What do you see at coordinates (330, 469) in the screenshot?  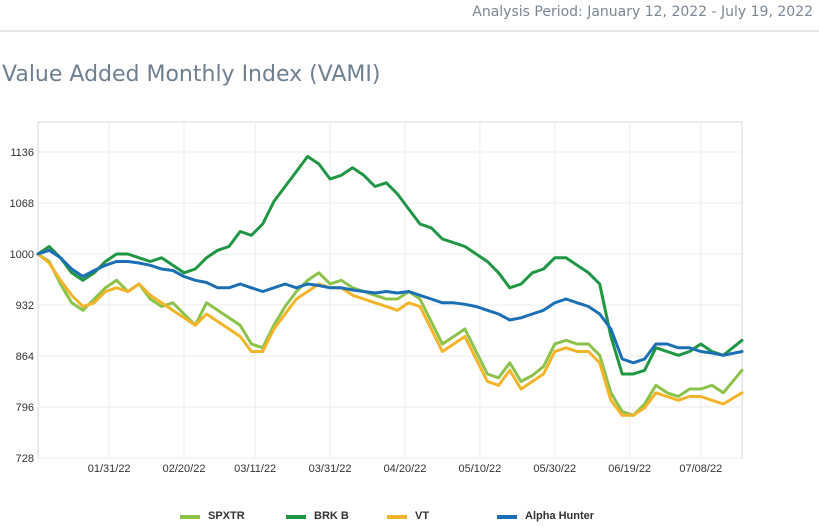 I see `x-tick-label: 03/31/22` at bounding box center [330, 469].